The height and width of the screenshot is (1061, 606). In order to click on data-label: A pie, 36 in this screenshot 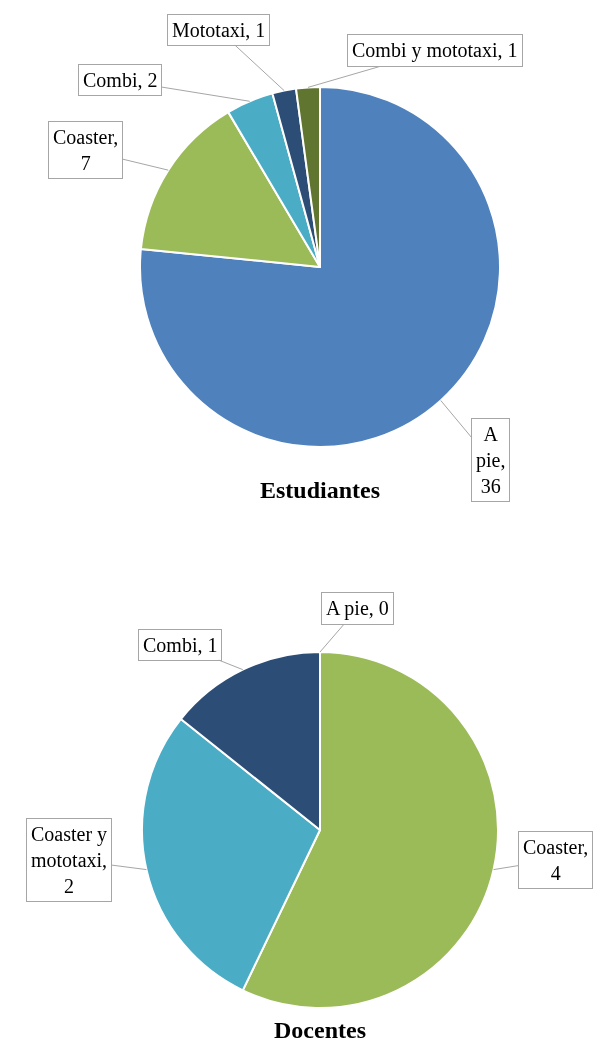, I will do `click(491, 460)`.